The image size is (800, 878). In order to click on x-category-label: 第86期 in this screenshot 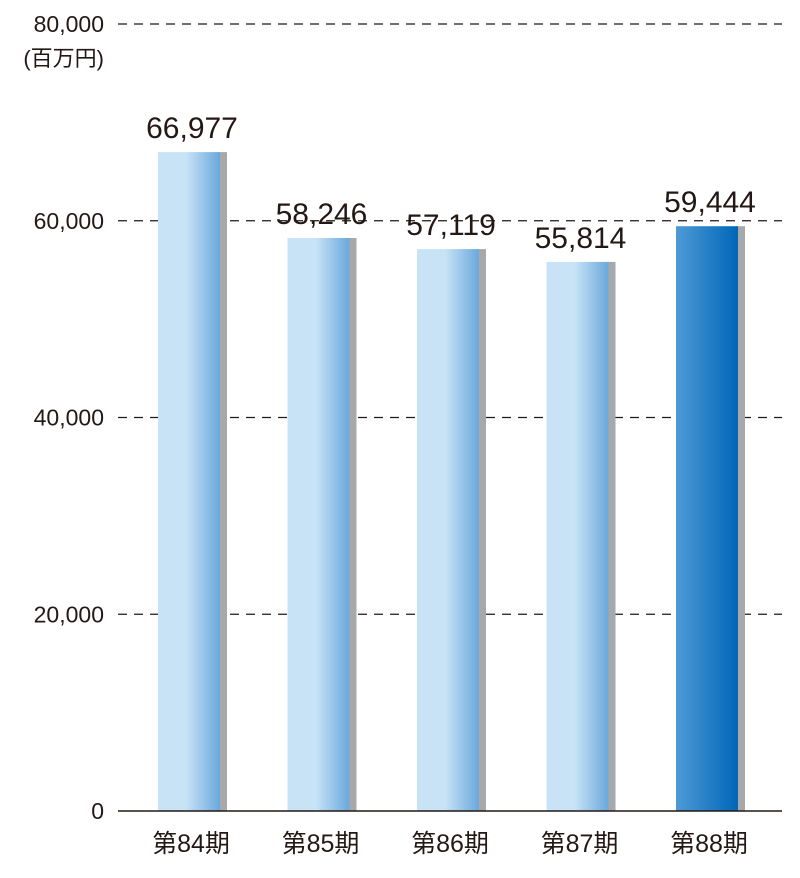, I will do `click(450, 844)`.